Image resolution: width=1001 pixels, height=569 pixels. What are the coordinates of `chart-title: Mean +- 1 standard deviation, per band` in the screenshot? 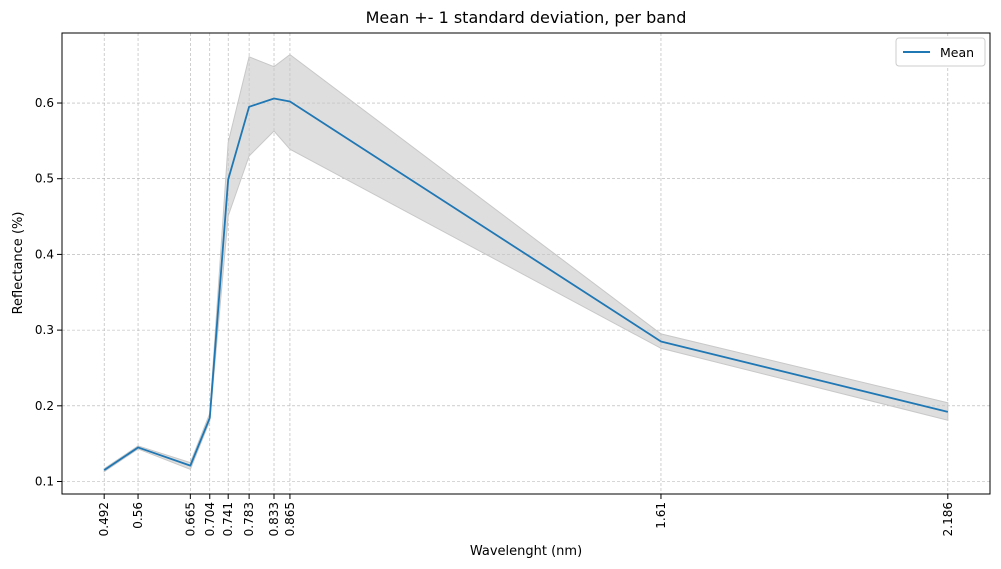 It's located at (526, 17).